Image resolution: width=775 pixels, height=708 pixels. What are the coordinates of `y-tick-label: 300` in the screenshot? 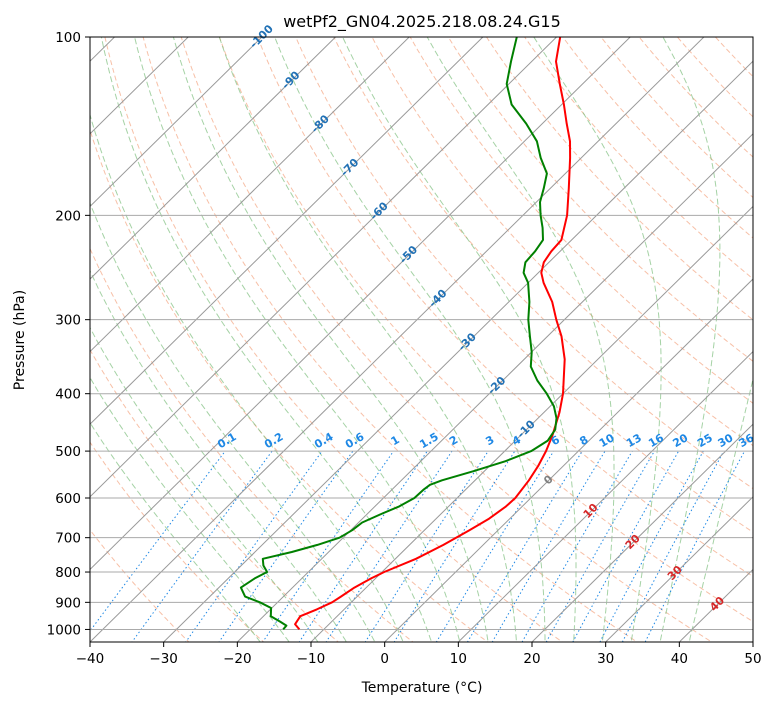 It's located at (68, 321).